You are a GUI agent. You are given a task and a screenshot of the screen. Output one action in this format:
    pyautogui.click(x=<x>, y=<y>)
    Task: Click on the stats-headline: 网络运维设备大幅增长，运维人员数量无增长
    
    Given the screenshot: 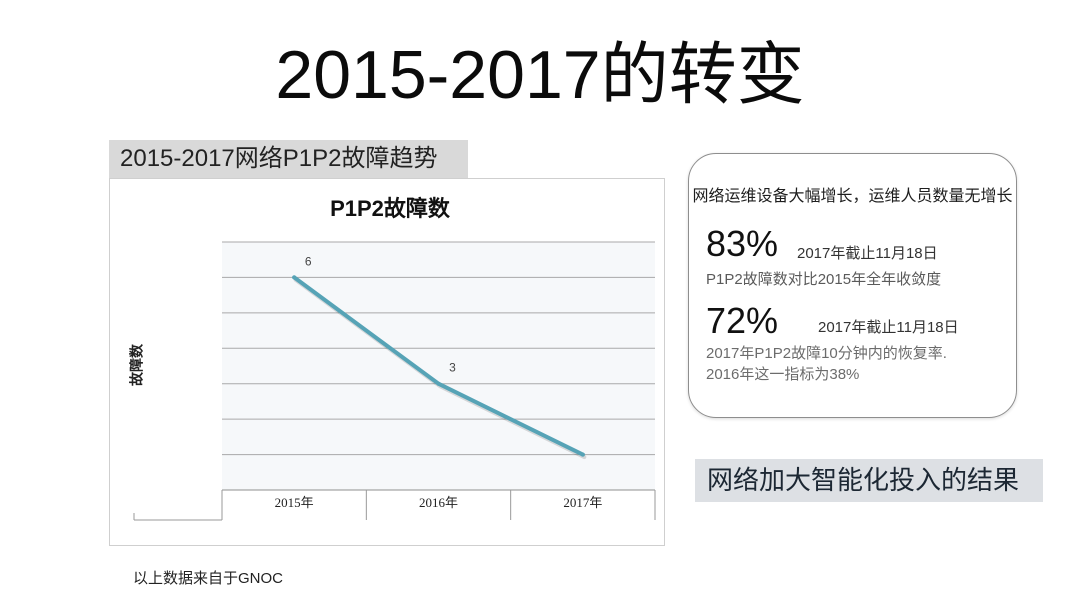 What is the action you would take?
    pyautogui.click(x=852, y=196)
    